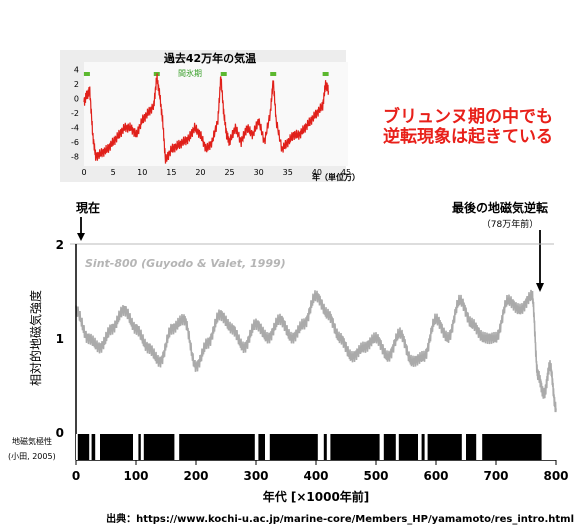 The width and height of the screenshot is (582, 530). I want to click on main-y-tick-label: 1, so click(60, 339).